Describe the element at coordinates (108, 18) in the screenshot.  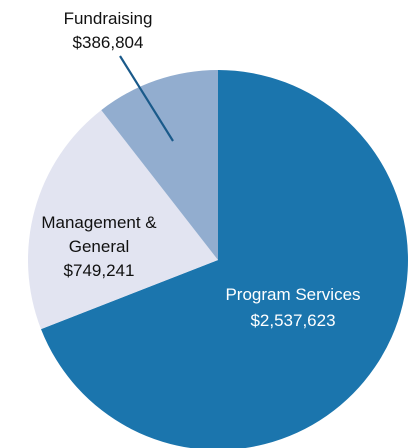
I see `fundraising-label: Fundraising` at that location.